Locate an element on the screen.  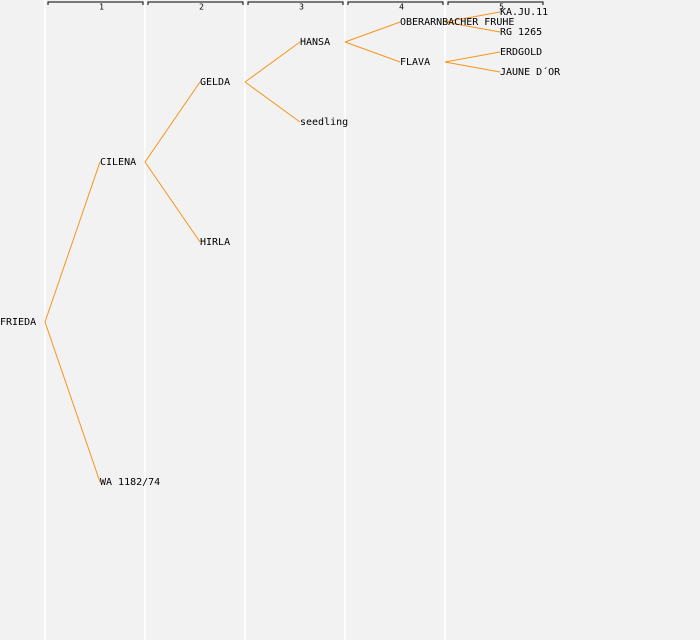
node-label: KA.JU.11 is located at coordinates (524, 12).